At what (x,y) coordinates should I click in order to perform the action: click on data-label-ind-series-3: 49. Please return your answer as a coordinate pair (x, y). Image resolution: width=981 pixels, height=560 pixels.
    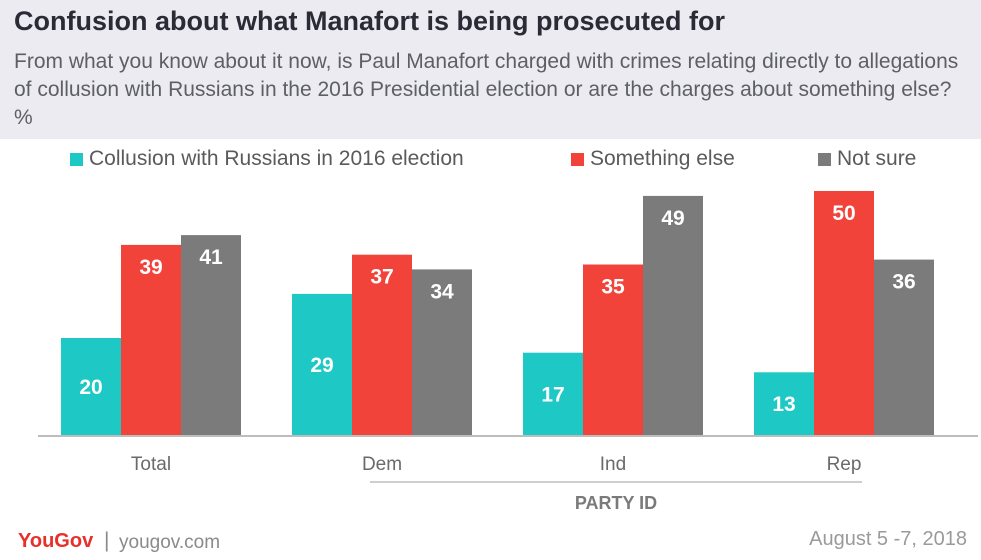
    Looking at the image, I should click on (672, 218).